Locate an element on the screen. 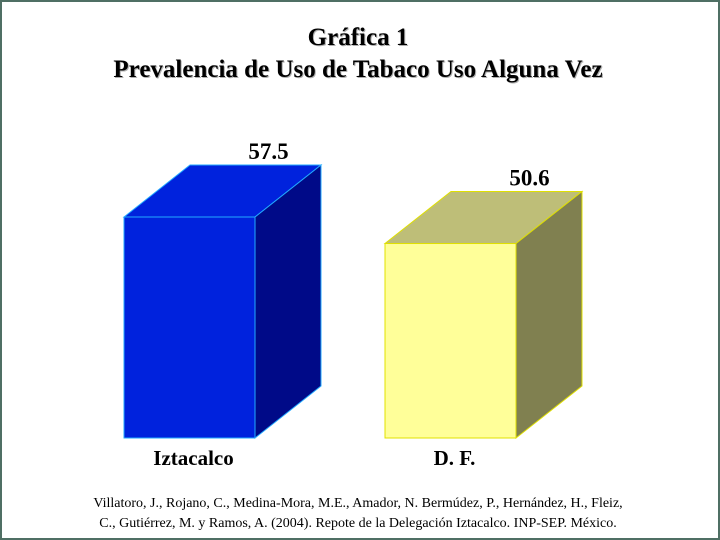  category-label: Iztacalco is located at coordinates (193, 458).